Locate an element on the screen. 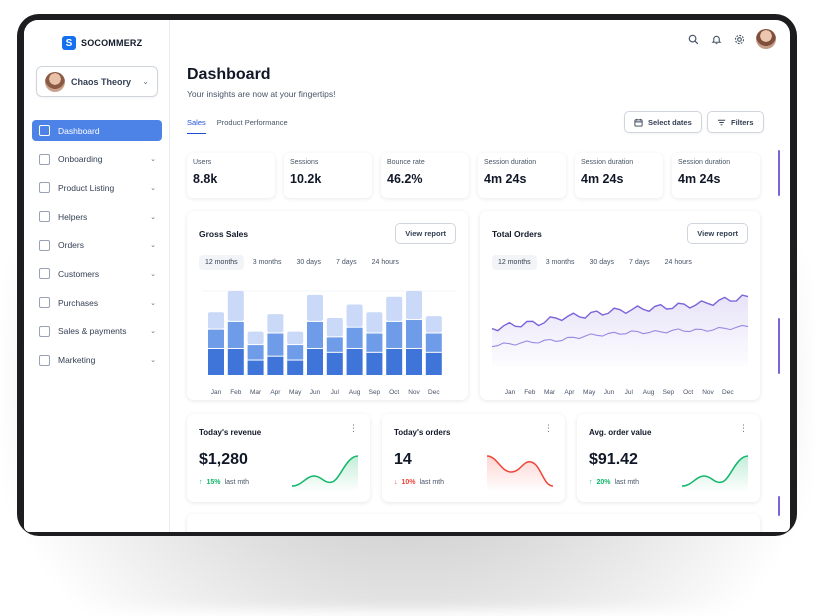 The width and height of the screenshot is (816, 616). mini-card-delta: ↓ 10% last mth is located at coordinates (419, 482).